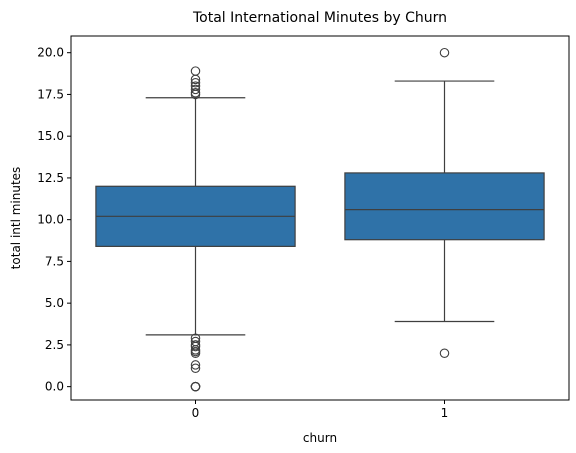  Describe the element at coordinates (319, 18) in the screenshot. I see `chart-title: Total International Minutes by Churn` at that location.